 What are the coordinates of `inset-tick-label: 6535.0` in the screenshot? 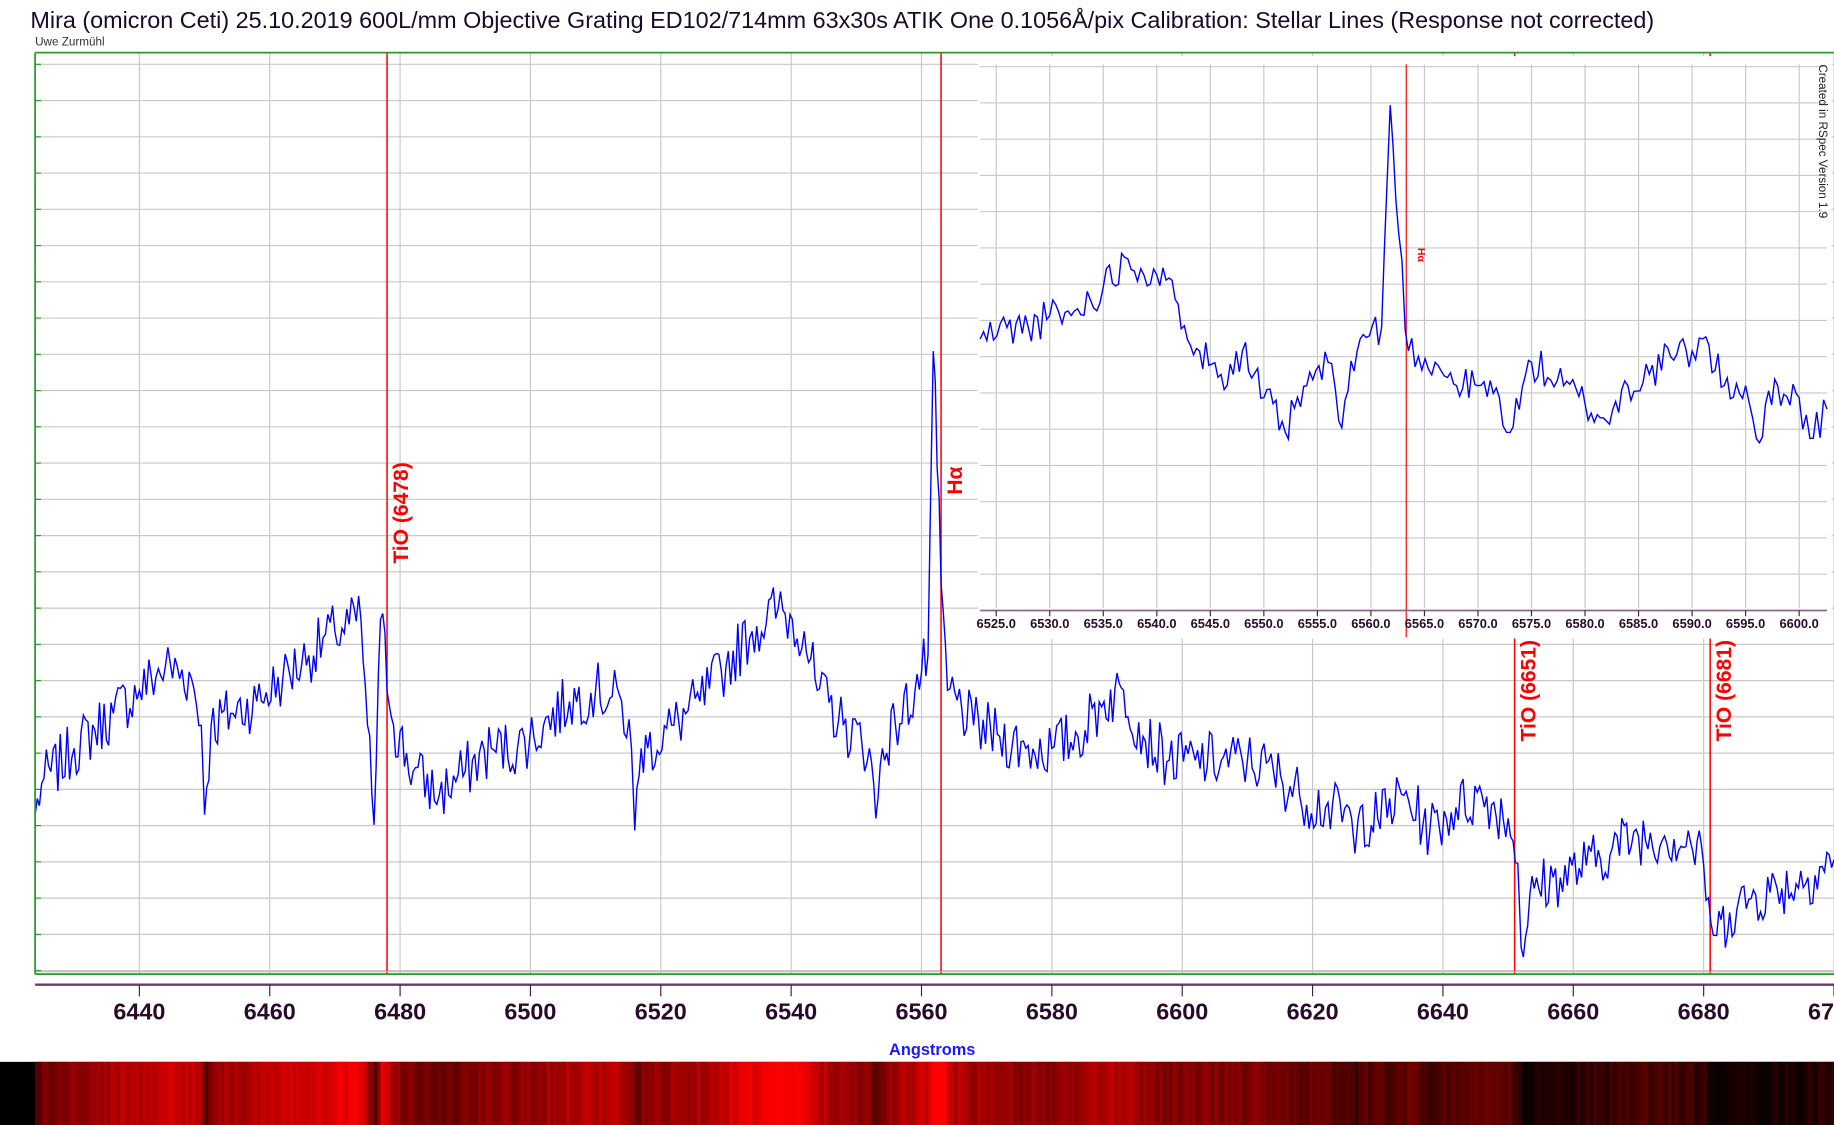 It's located at (1103, 623).